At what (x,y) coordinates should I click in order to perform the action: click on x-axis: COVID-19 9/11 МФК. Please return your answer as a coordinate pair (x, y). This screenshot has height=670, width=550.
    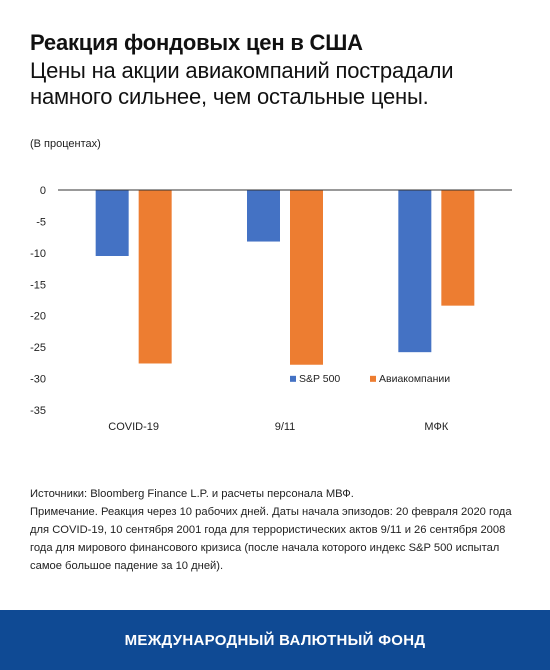
    Looking at the image, I should click on (278, 427).